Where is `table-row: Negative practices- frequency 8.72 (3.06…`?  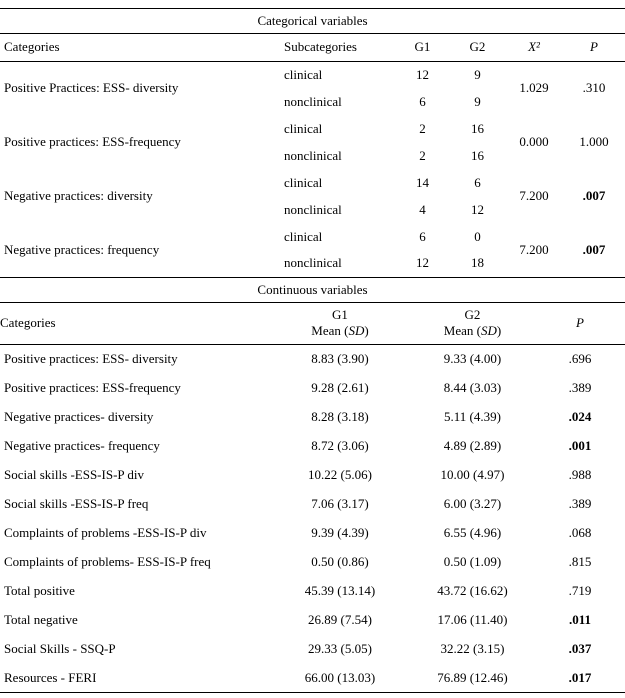
table-row: Negative practices- frequency 8.72 (3.06… is located at coordinates (312, 446).